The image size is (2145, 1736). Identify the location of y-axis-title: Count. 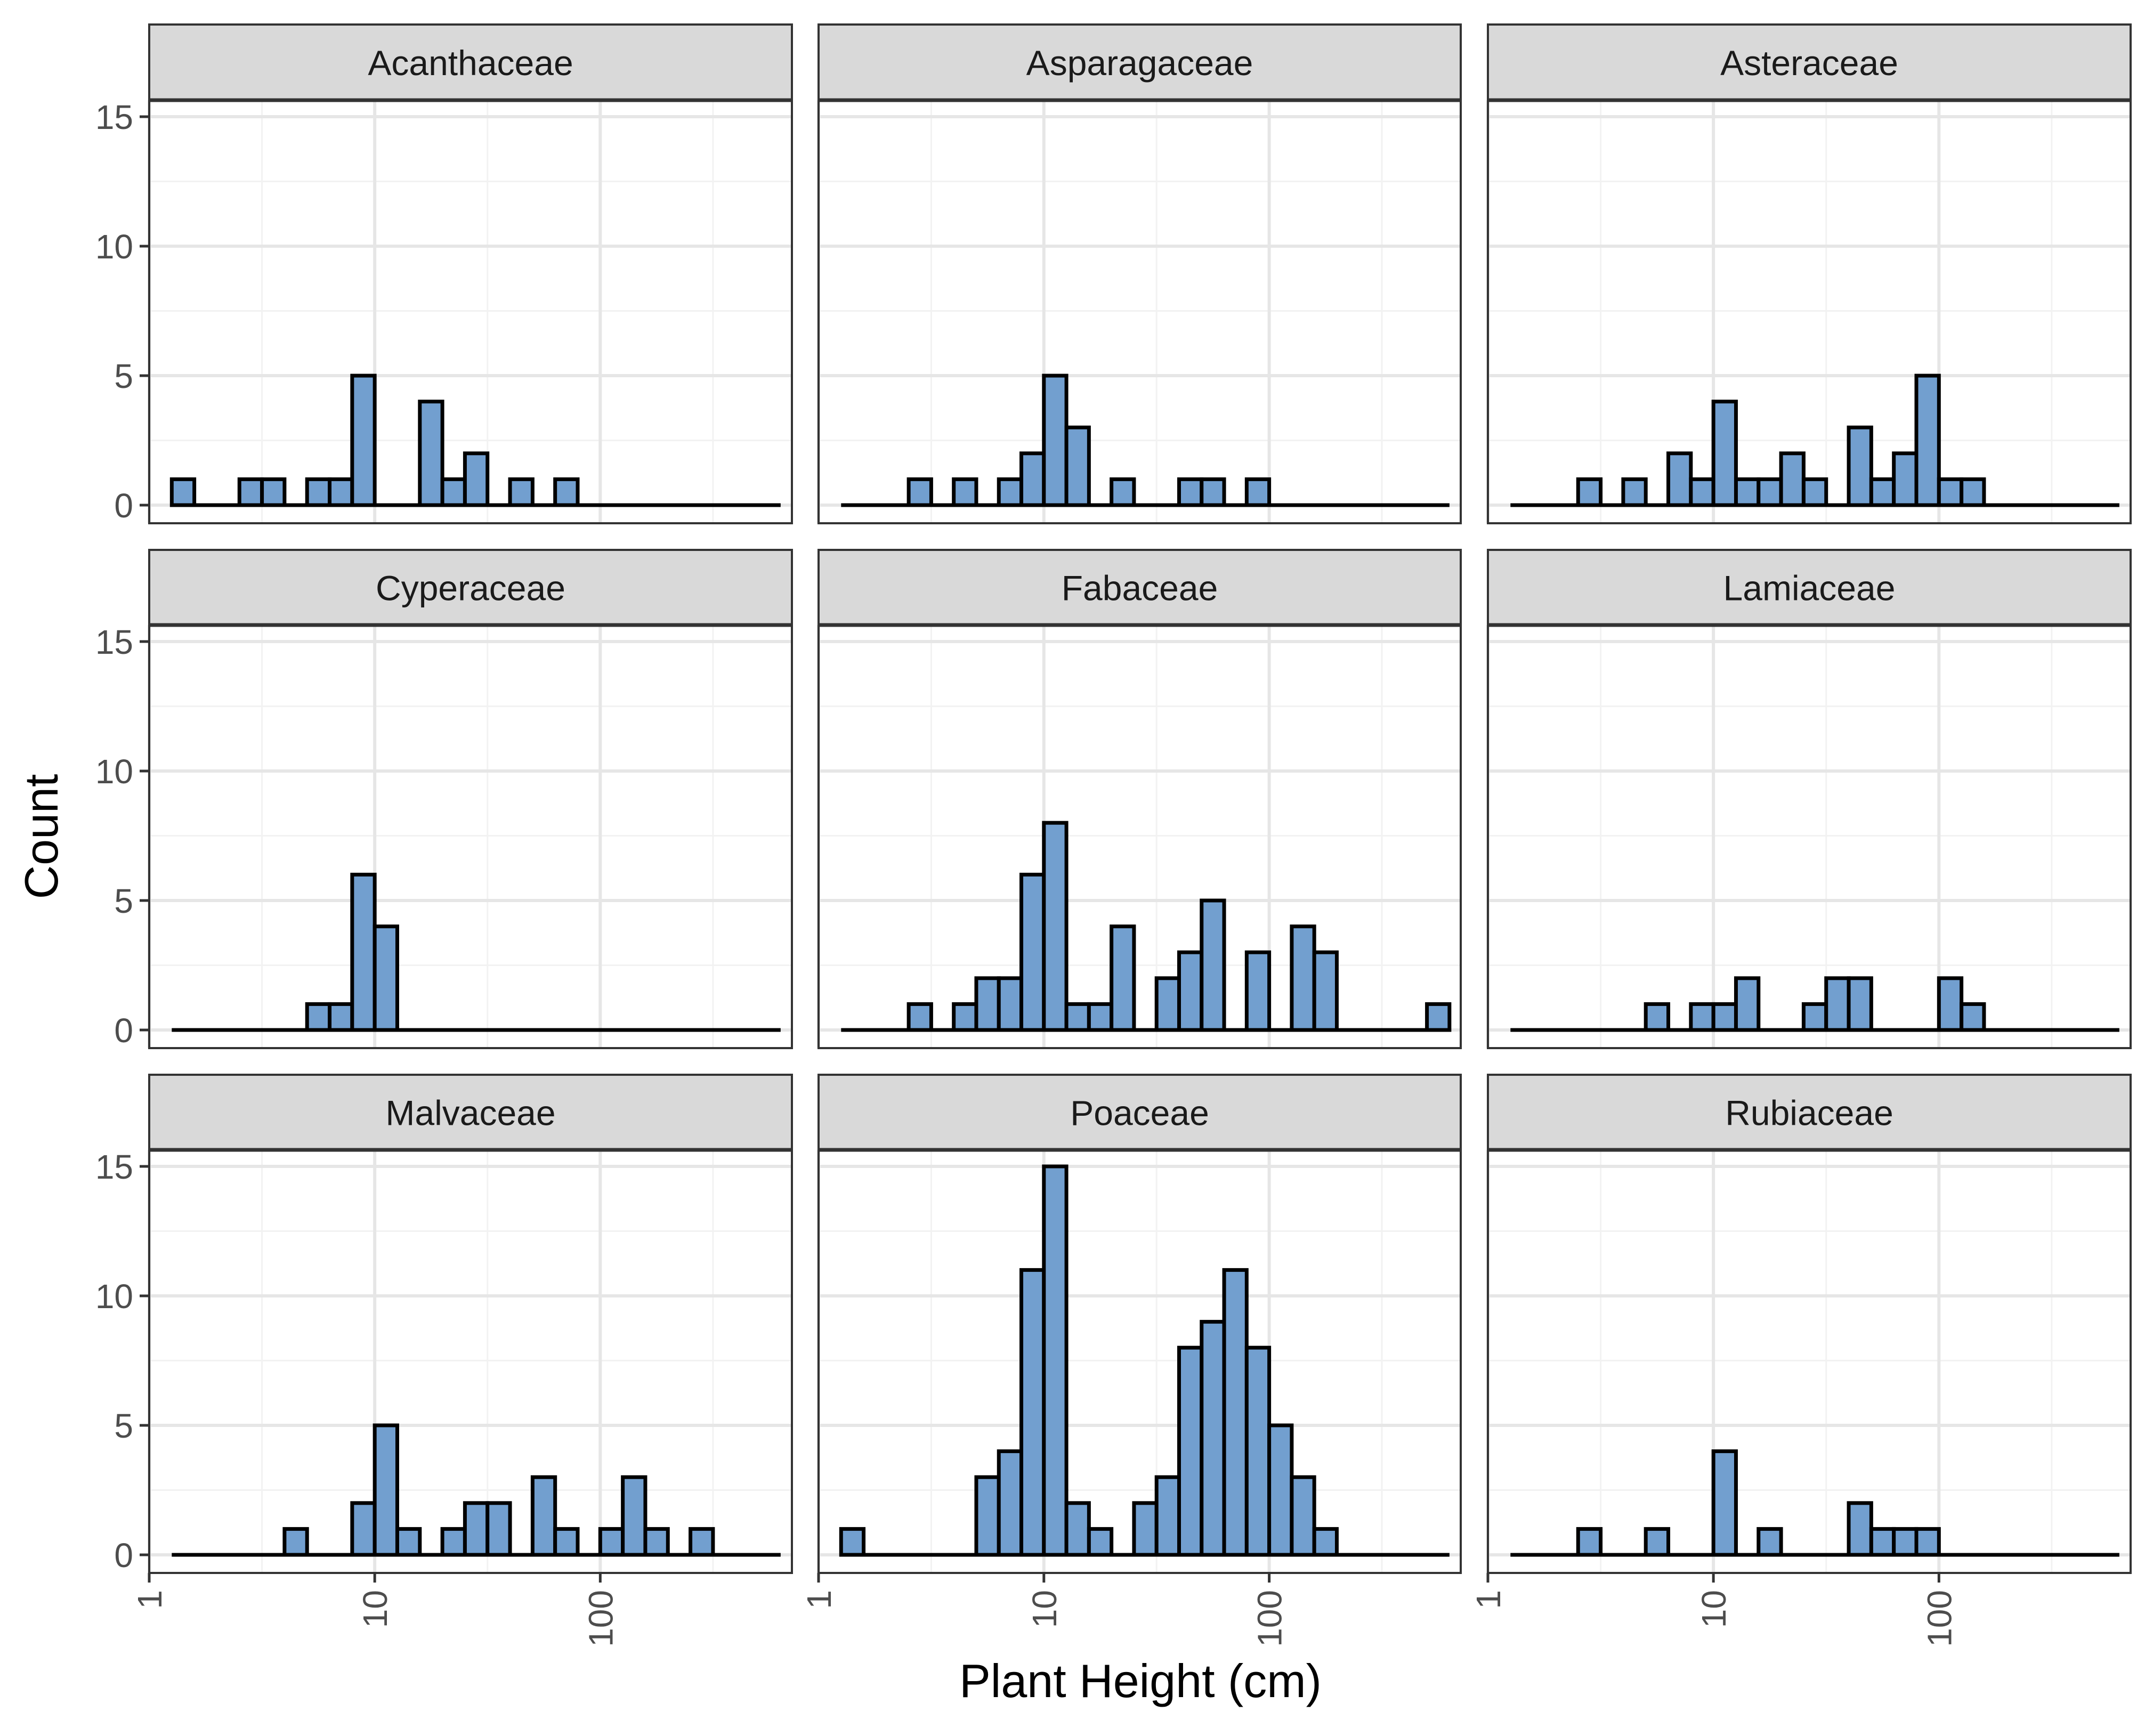
(41, 836).